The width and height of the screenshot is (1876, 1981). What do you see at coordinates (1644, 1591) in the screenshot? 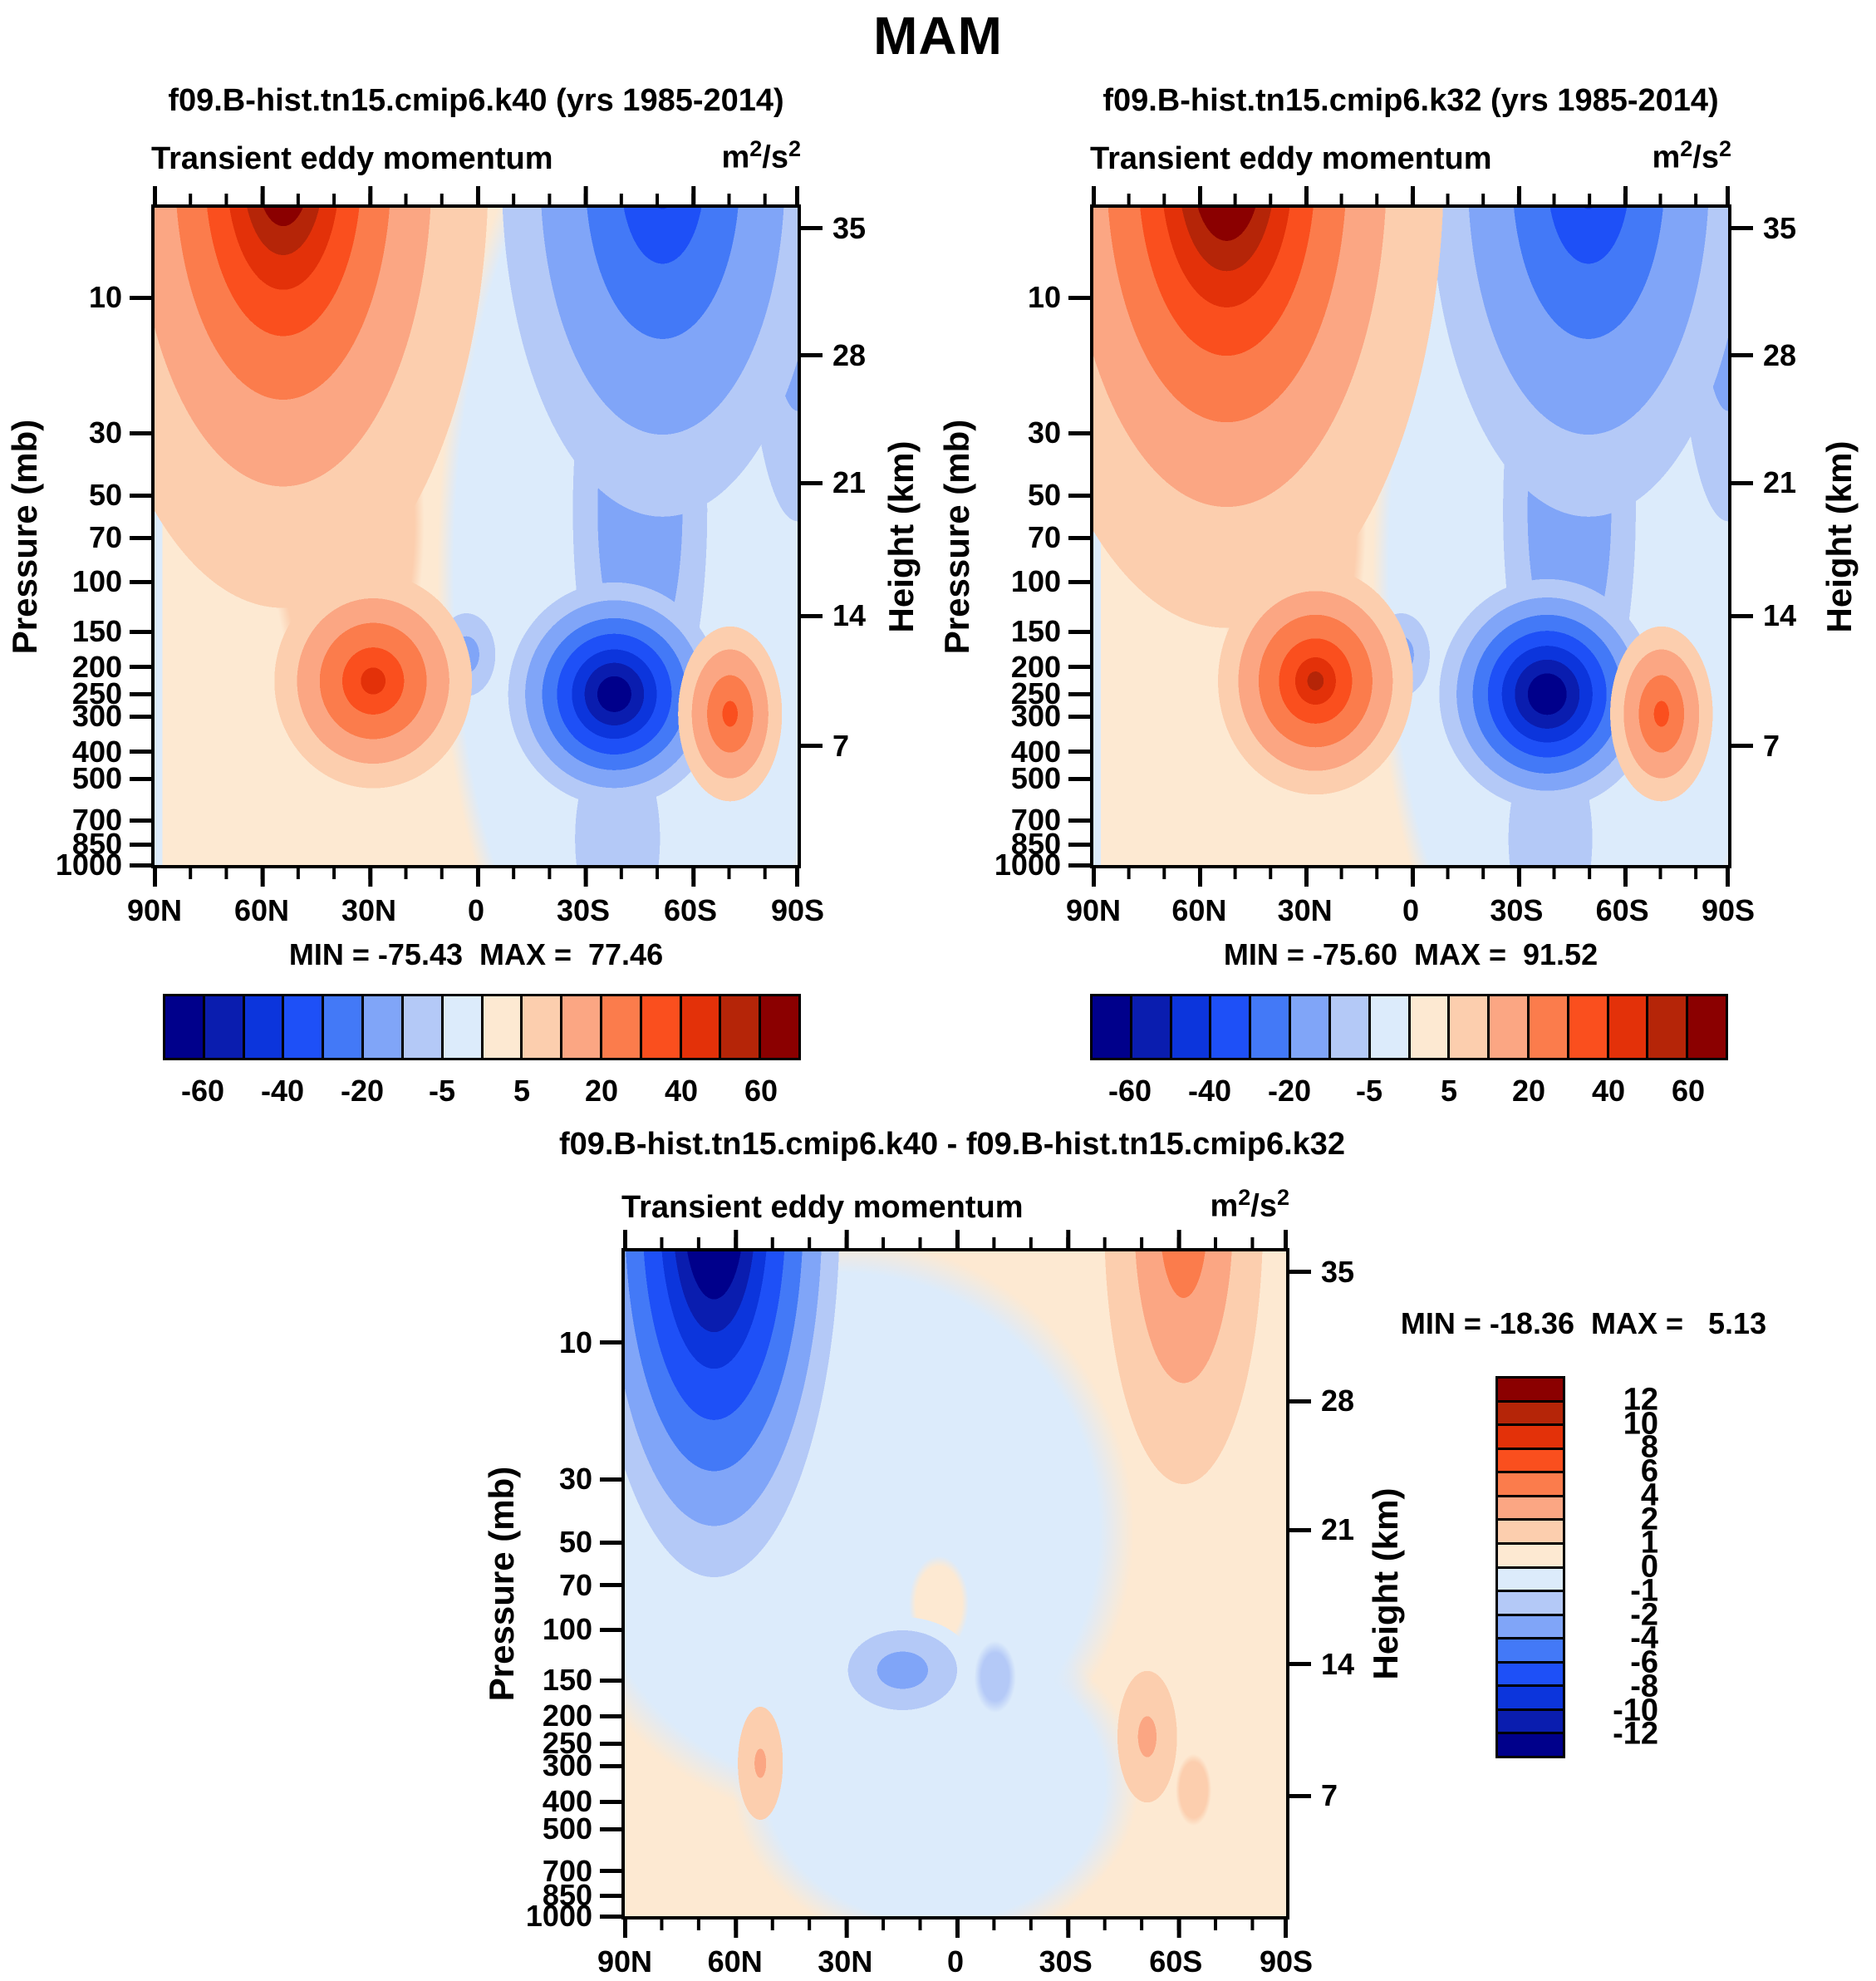
I see `colorbar-tick-label: -1` at bounding box center [1644, 1591].